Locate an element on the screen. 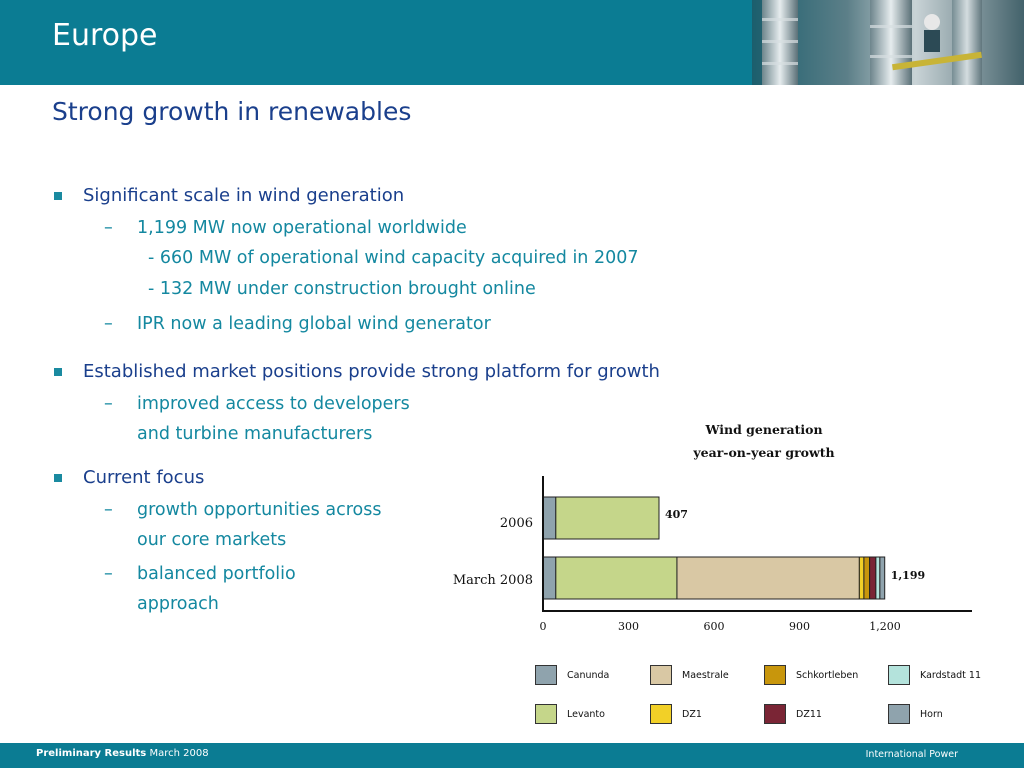  legend-swatch-dz11 is located at coordinates (775, 714).